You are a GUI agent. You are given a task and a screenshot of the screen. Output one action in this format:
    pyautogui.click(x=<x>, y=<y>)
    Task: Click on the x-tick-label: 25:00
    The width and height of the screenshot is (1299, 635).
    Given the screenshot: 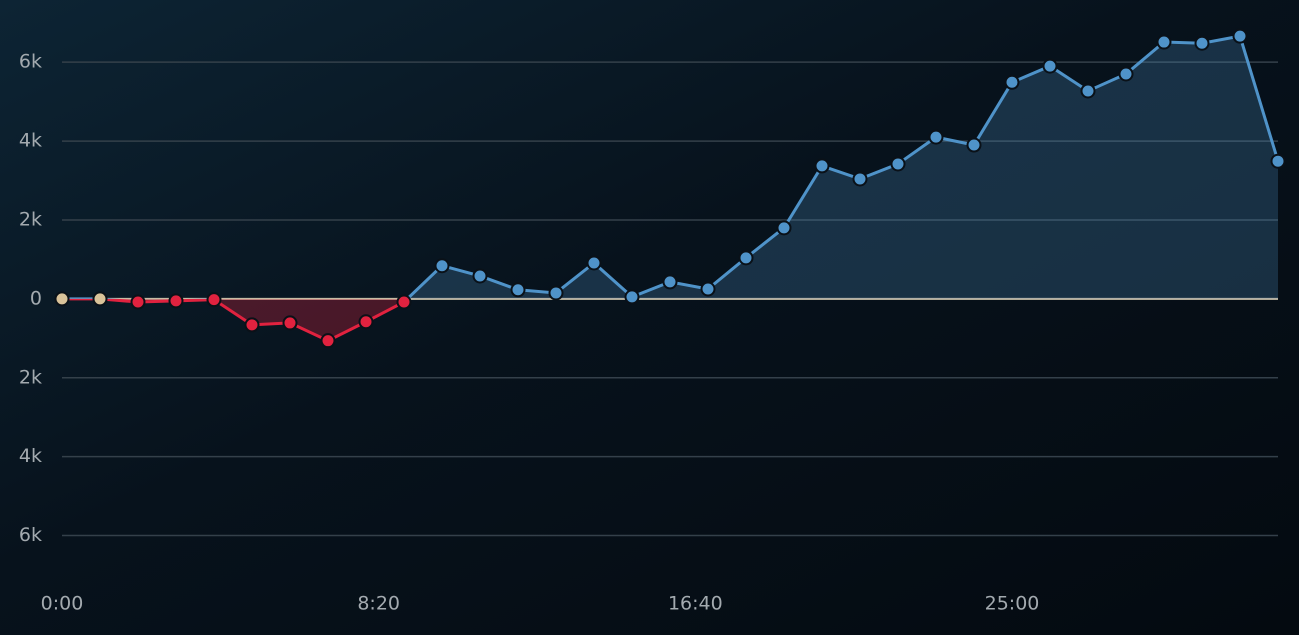 What is the action you would take?
    pyautogui.click(x=1012, y=604)
    